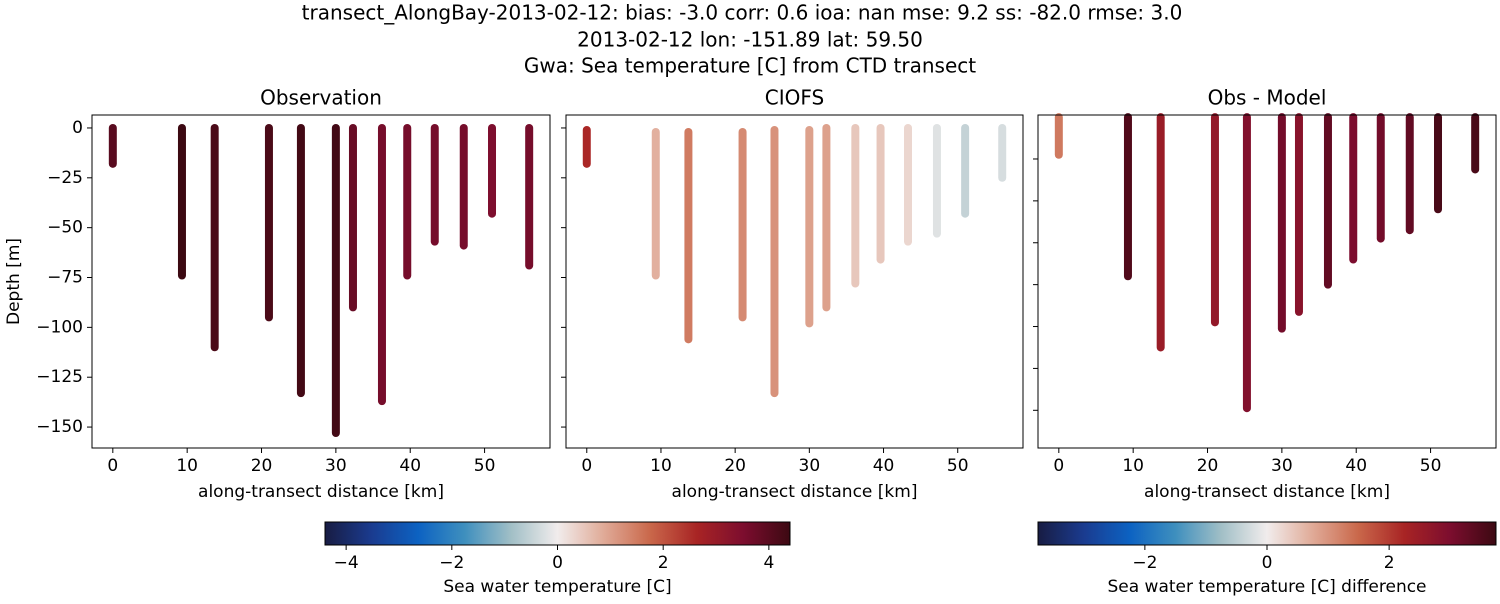 This screenshot has width=1500, height=604. Describe the element at coordinates (794, 98) in the screenshot. I see `panel-title: CIOFS` at that location.